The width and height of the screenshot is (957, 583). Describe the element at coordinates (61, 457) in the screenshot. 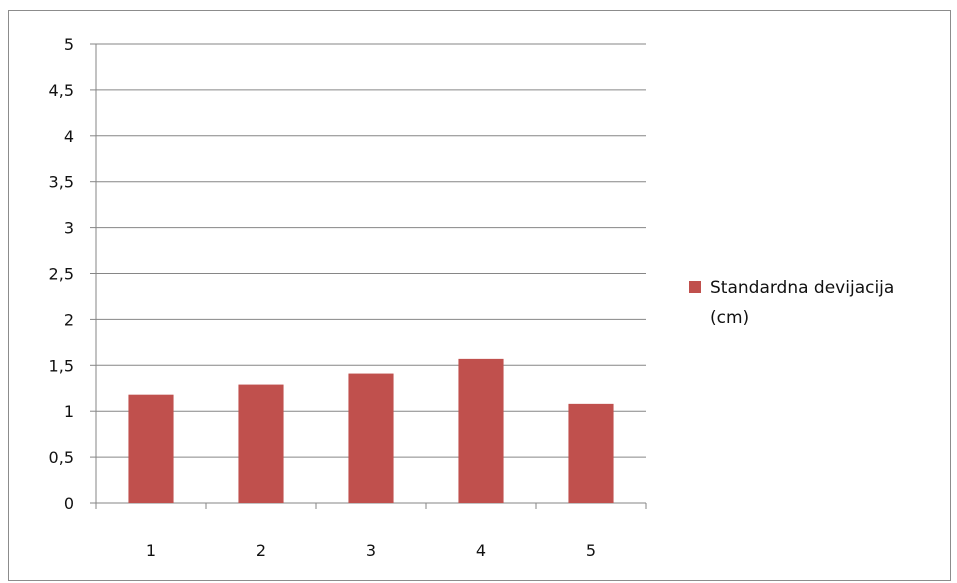

I see `y-tick-label: 0,5` at that location.